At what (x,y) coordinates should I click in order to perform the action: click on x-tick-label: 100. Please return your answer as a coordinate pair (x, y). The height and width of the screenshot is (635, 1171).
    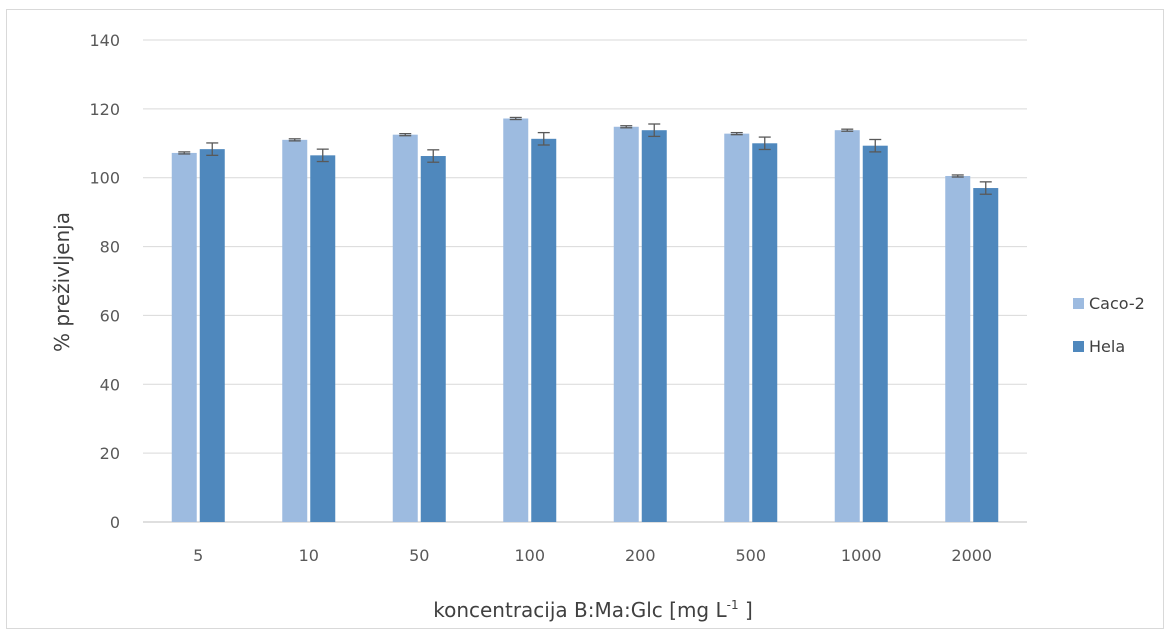
    Looking at the image, I should click on (529, 555).